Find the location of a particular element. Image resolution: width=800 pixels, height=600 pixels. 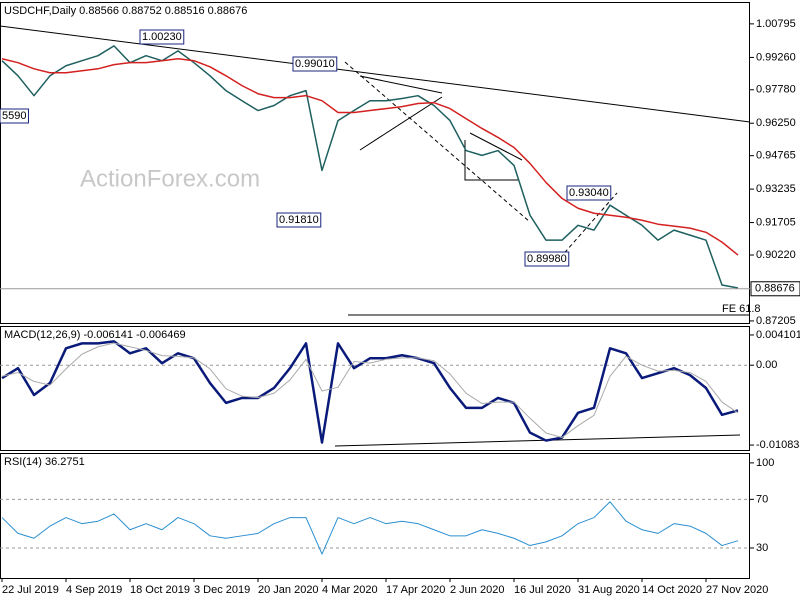

last-price-label: 0.88676 is located at coordinates (775, 289).